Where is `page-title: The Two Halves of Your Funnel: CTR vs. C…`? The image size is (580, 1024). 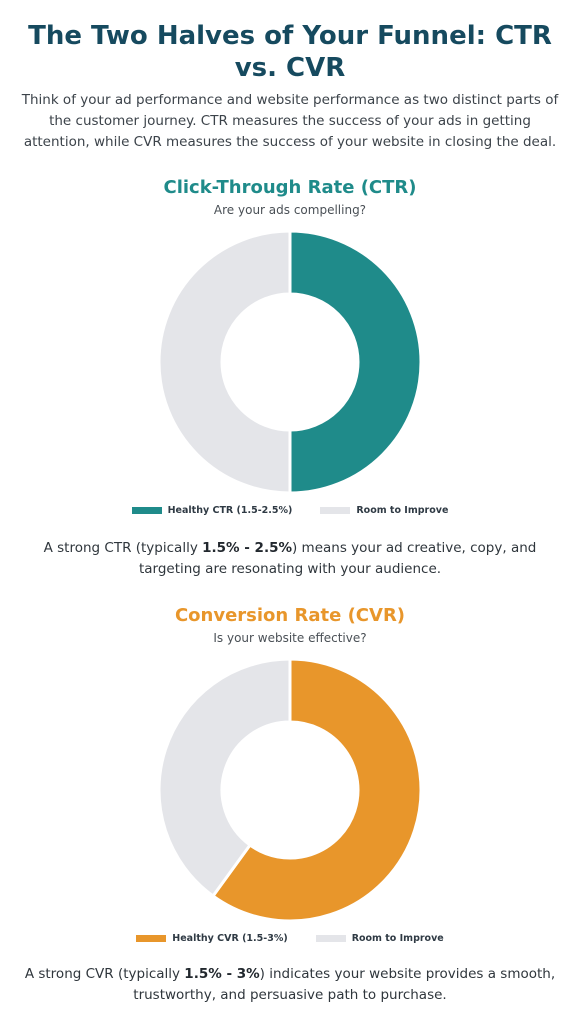
page-title: The Two Halves of Your Funnel: CTR vs. C… is located at coordinates (290, 52).